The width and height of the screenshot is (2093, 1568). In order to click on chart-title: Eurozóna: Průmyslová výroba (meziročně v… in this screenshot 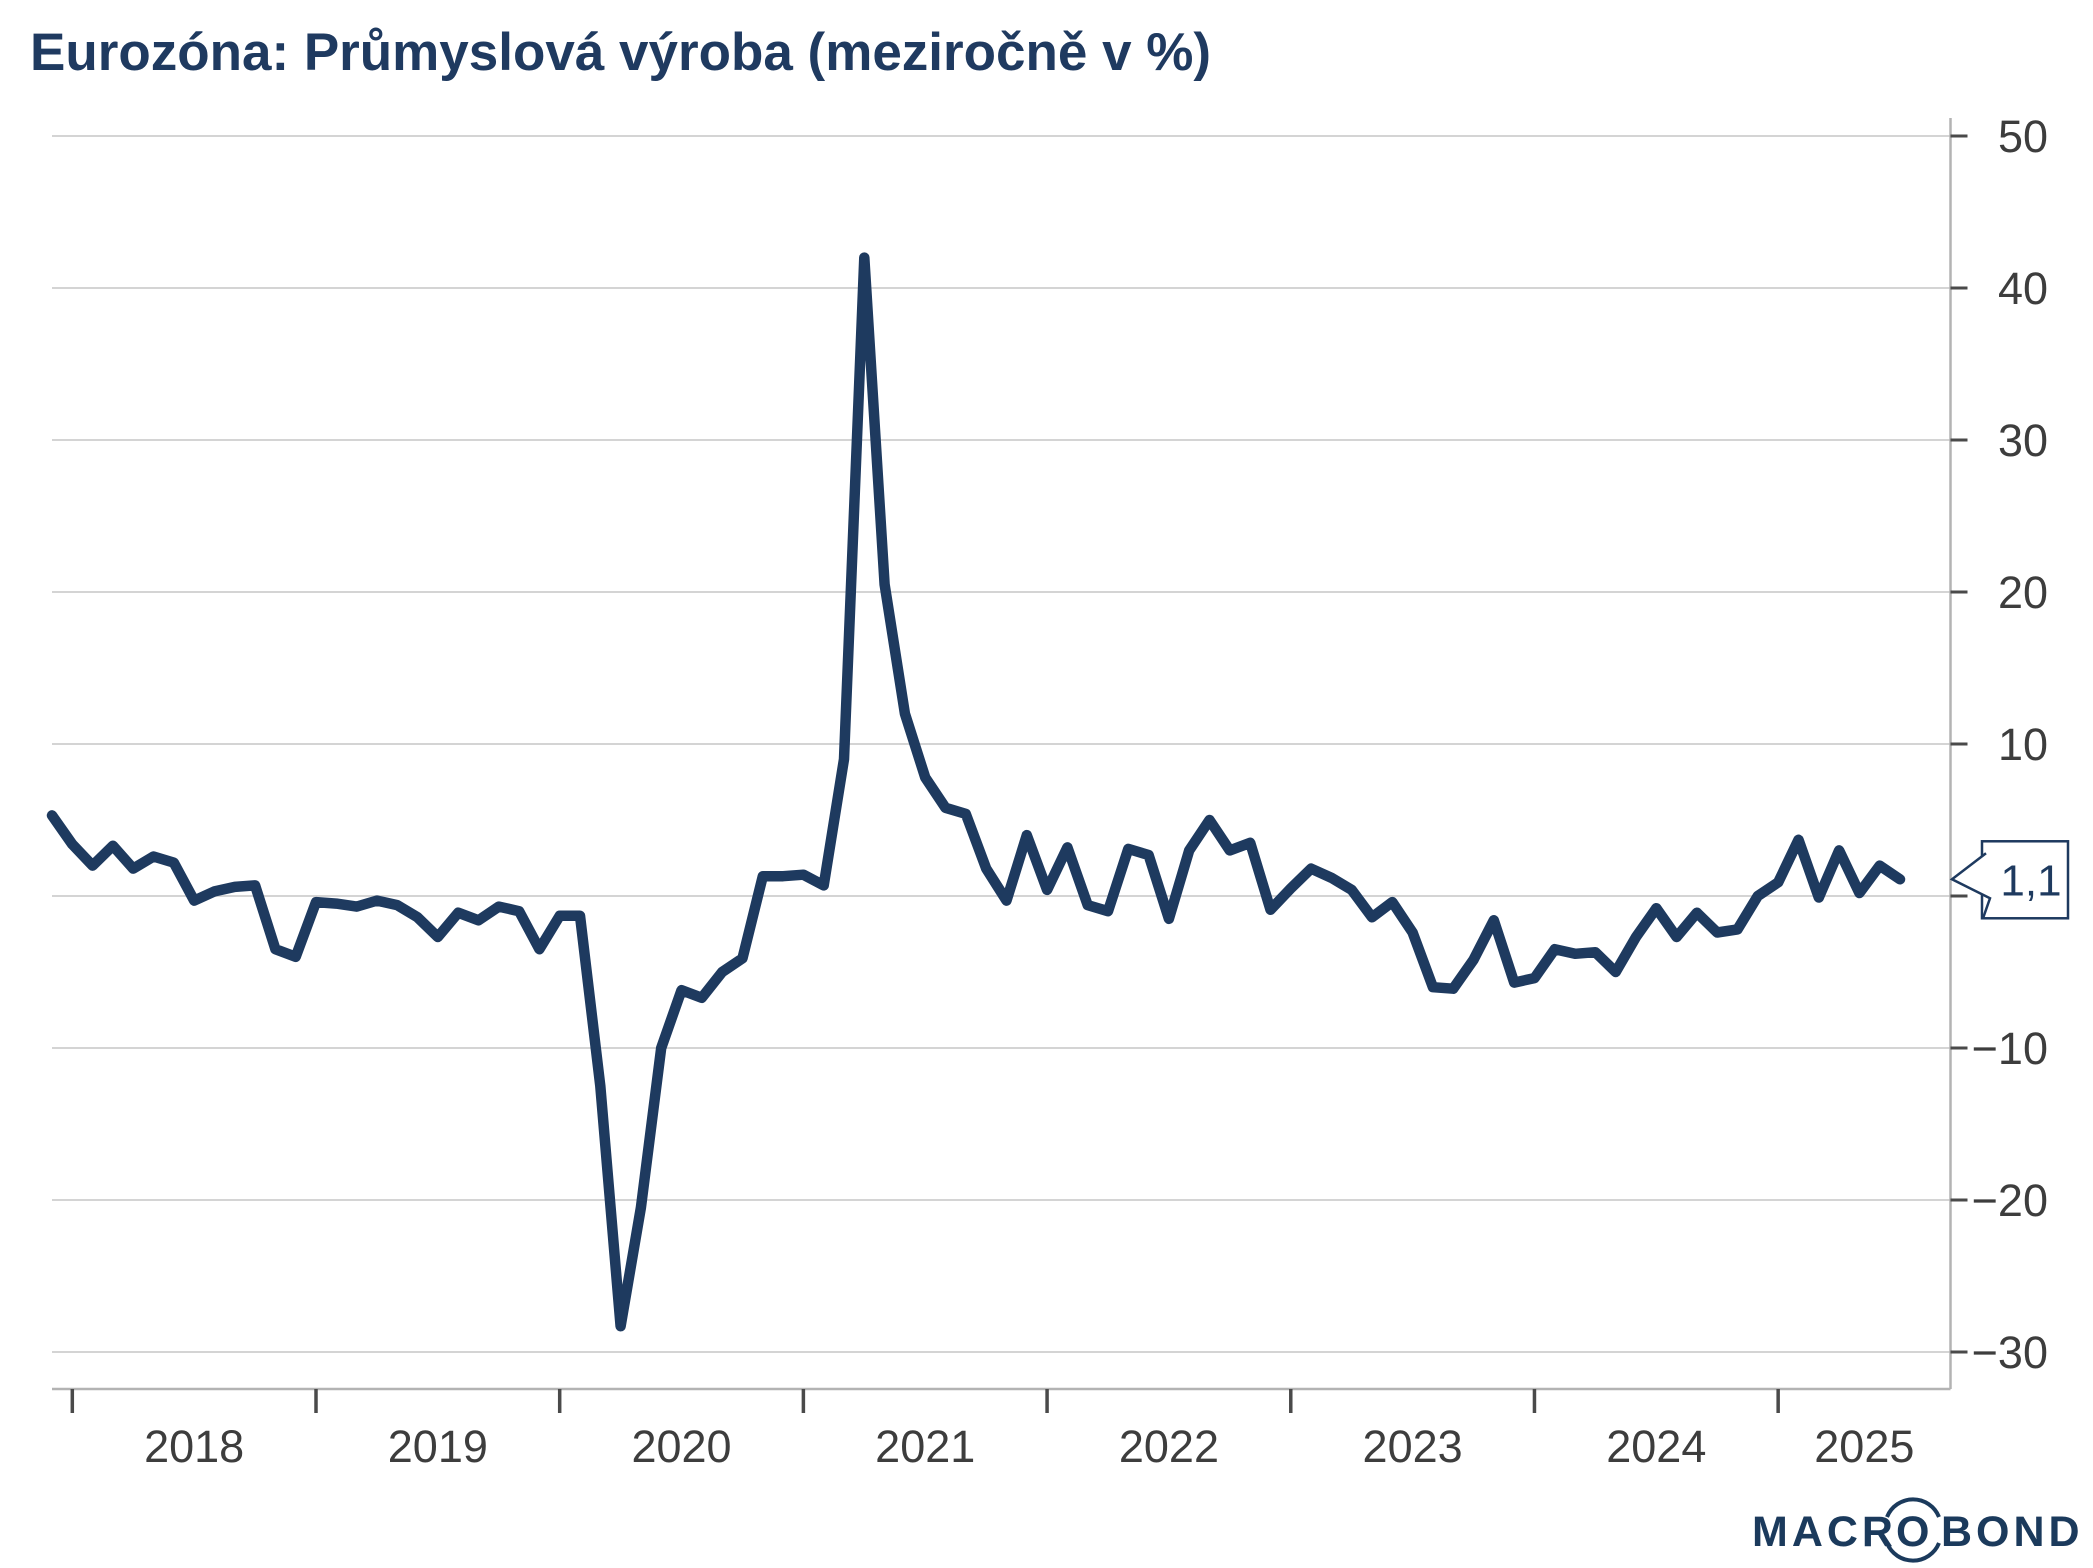, I will do `click(620, 52)`.